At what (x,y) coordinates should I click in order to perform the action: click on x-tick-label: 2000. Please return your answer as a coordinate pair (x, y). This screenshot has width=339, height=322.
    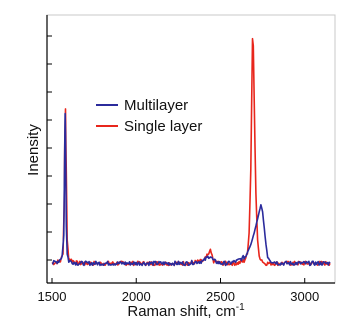
    Looking at the image, I should click on (136, 296).